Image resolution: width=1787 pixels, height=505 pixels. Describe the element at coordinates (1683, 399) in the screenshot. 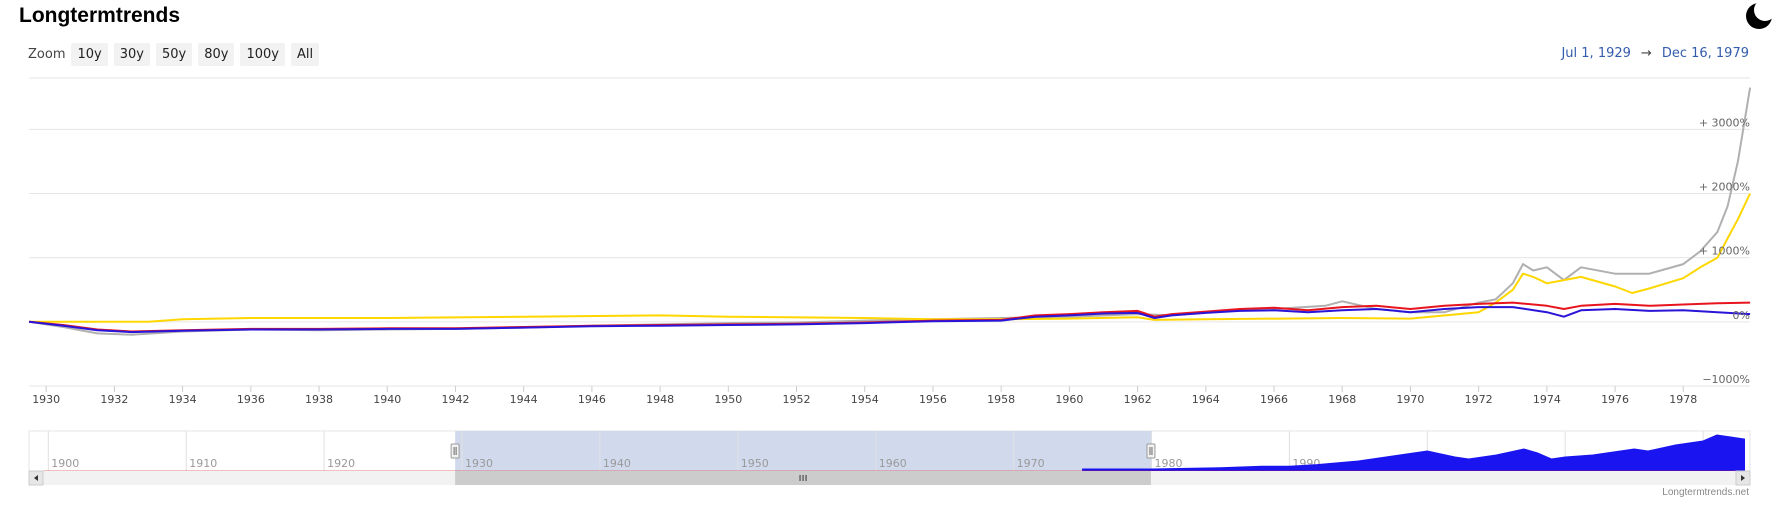

I see `x-tick-label: 1978` at that location.